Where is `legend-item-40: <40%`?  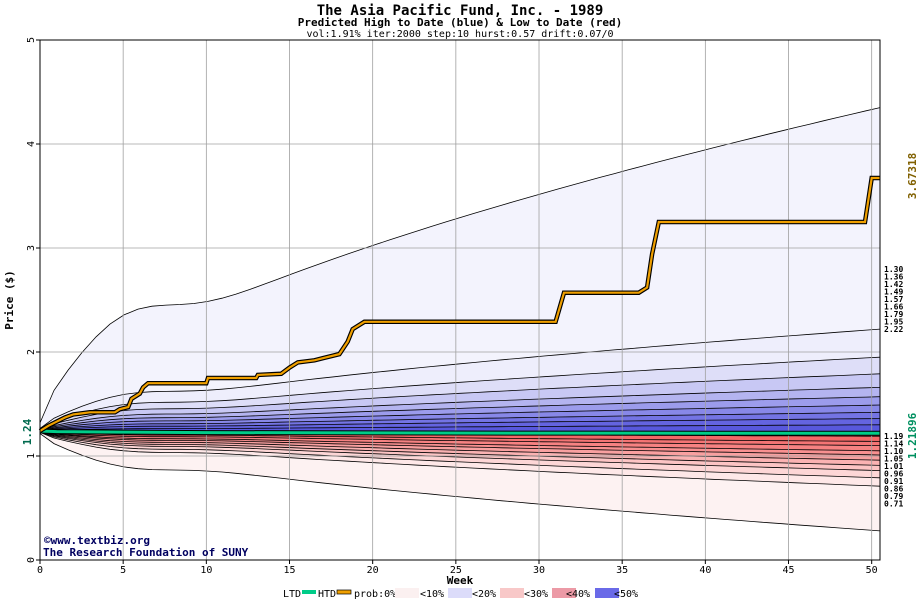 legend-item-40: <40% is located at coordinates (578, 594).